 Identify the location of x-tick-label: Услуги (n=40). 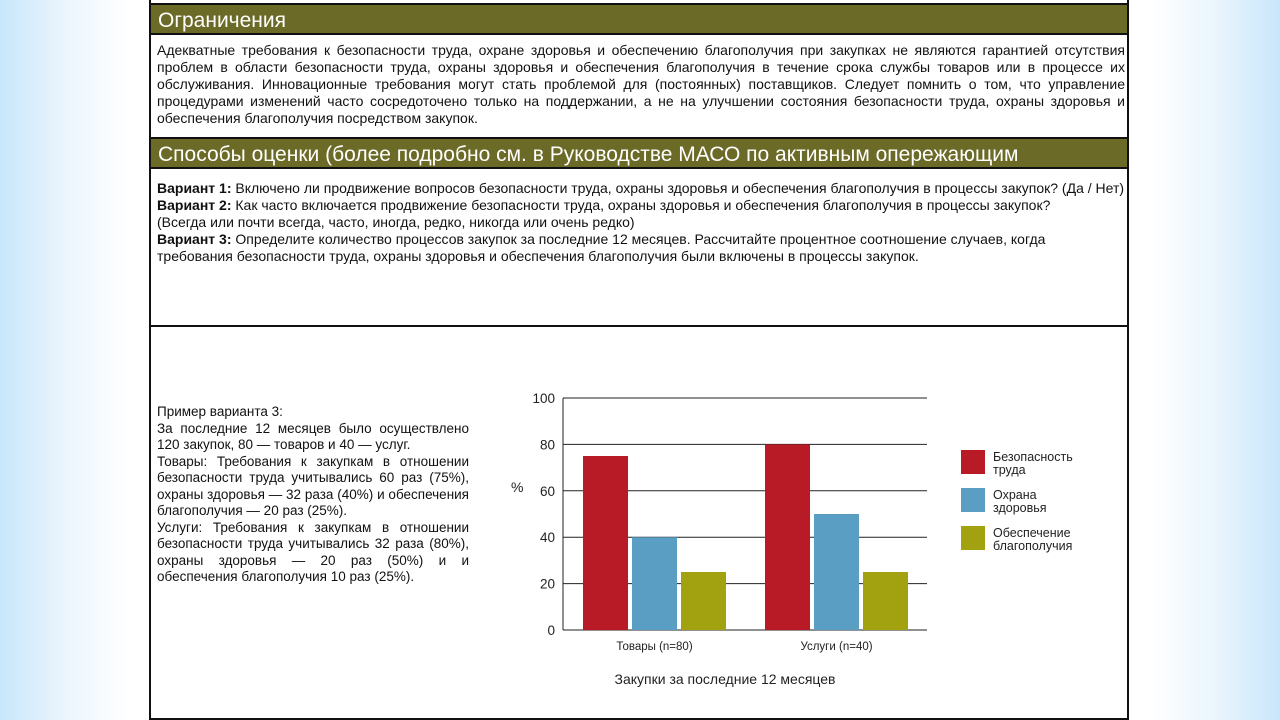
(836, 647).